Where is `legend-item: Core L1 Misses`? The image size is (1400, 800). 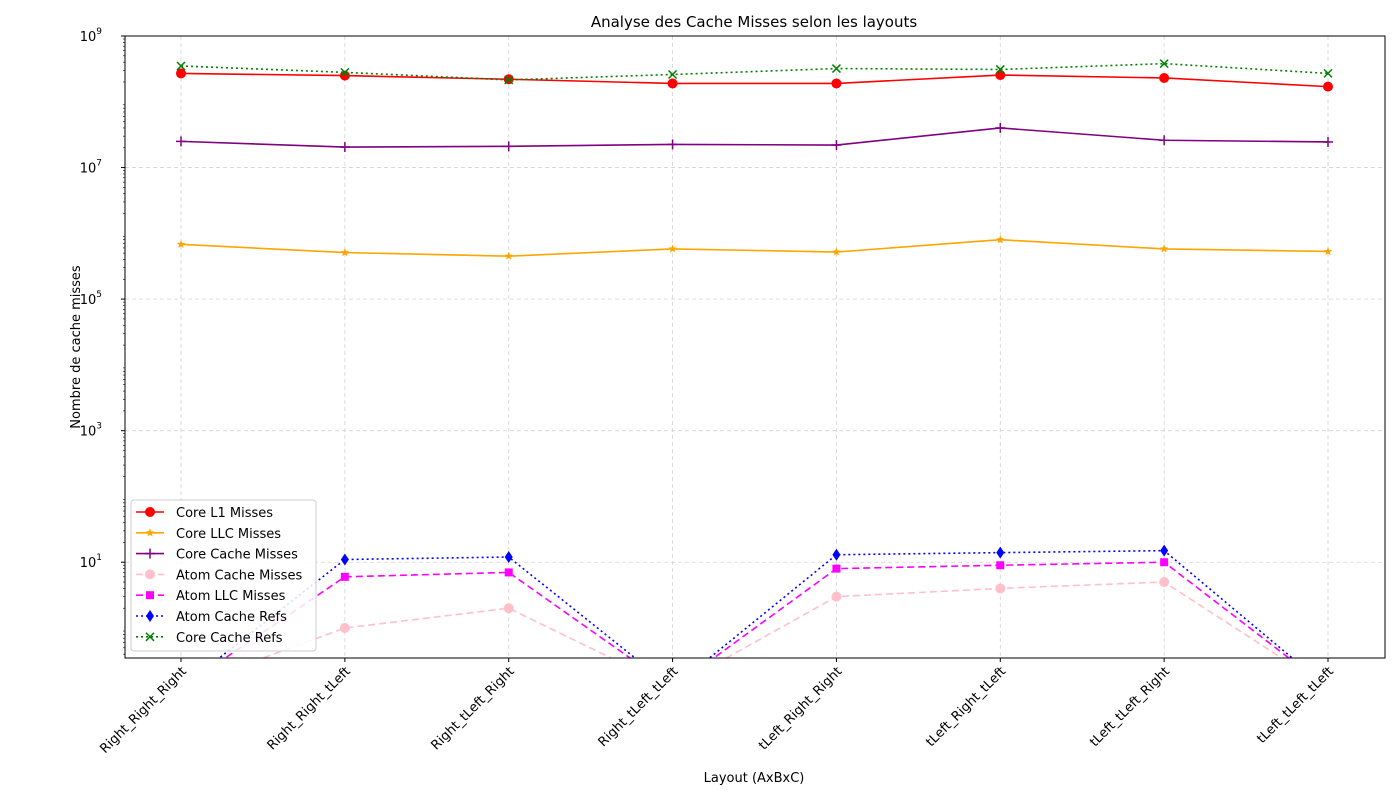 legend-item: Core L1 Misses is located at coordinates (204, 513).